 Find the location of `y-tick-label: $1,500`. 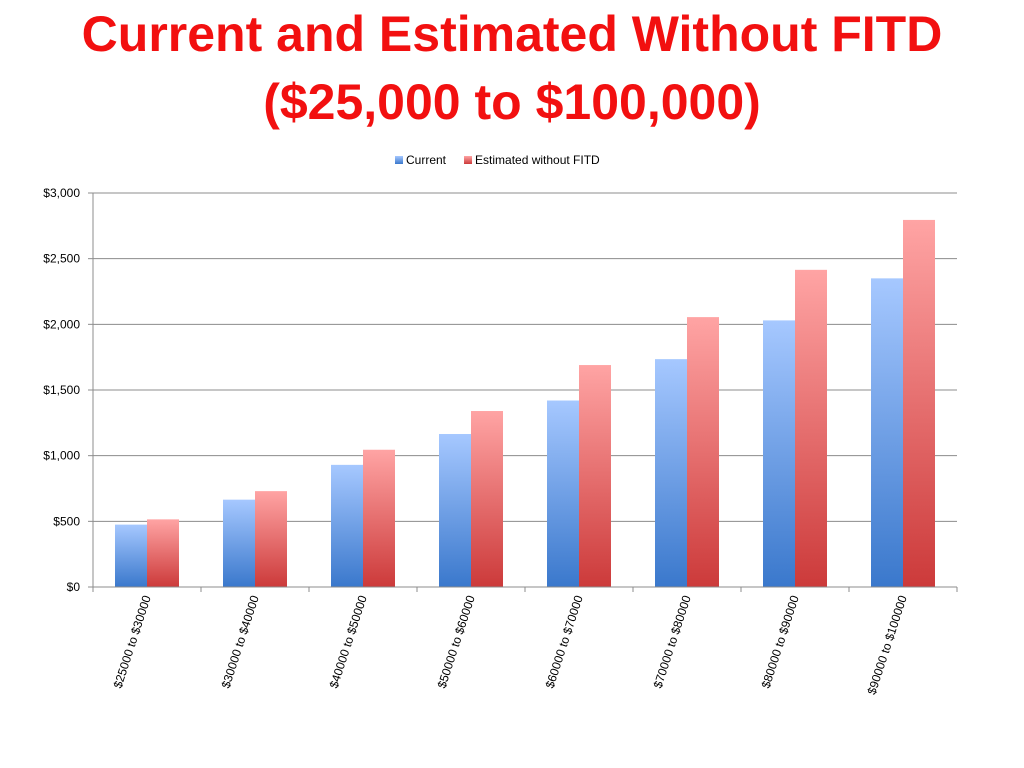

y-tick-label: $1,500 is located at coordinates (61, 390).